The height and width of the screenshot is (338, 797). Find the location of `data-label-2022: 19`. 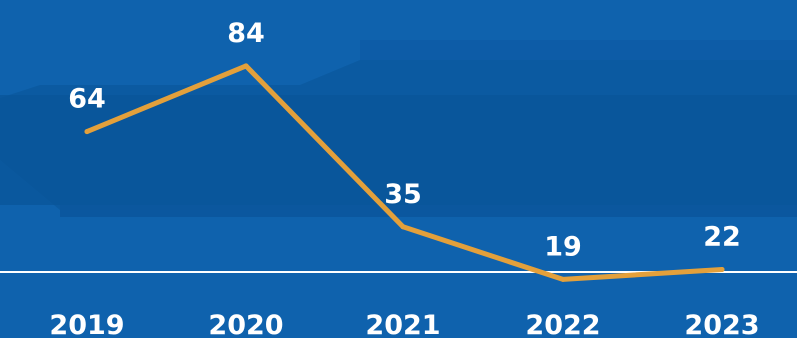

data-label-2022: 19 is located at coordinates (563, 246).